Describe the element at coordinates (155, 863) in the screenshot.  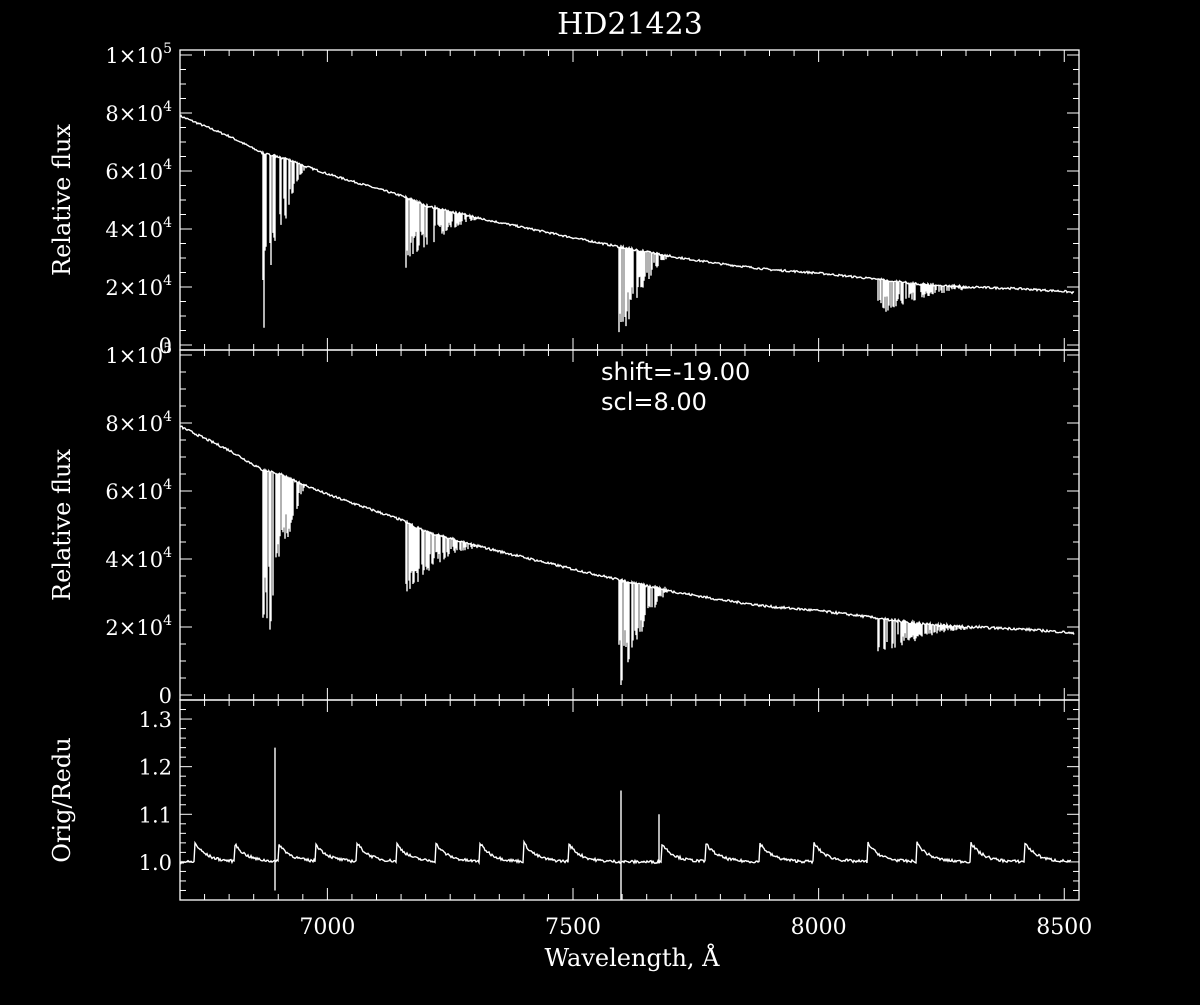
I see `y-tick-label: 1.0` at that location.